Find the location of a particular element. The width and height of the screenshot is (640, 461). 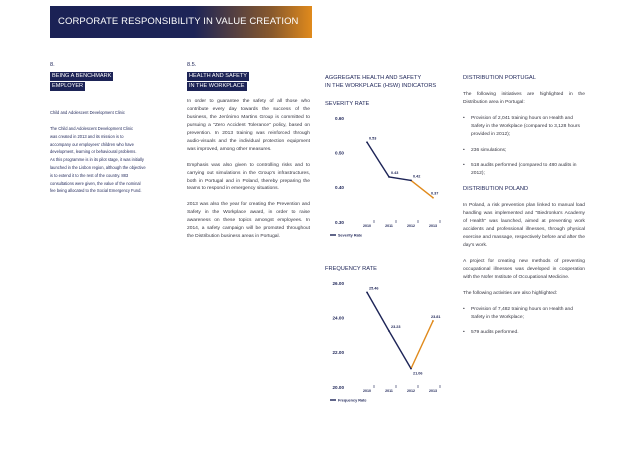

y-tick-label: 20.00 is located at coordinates (339, 387).